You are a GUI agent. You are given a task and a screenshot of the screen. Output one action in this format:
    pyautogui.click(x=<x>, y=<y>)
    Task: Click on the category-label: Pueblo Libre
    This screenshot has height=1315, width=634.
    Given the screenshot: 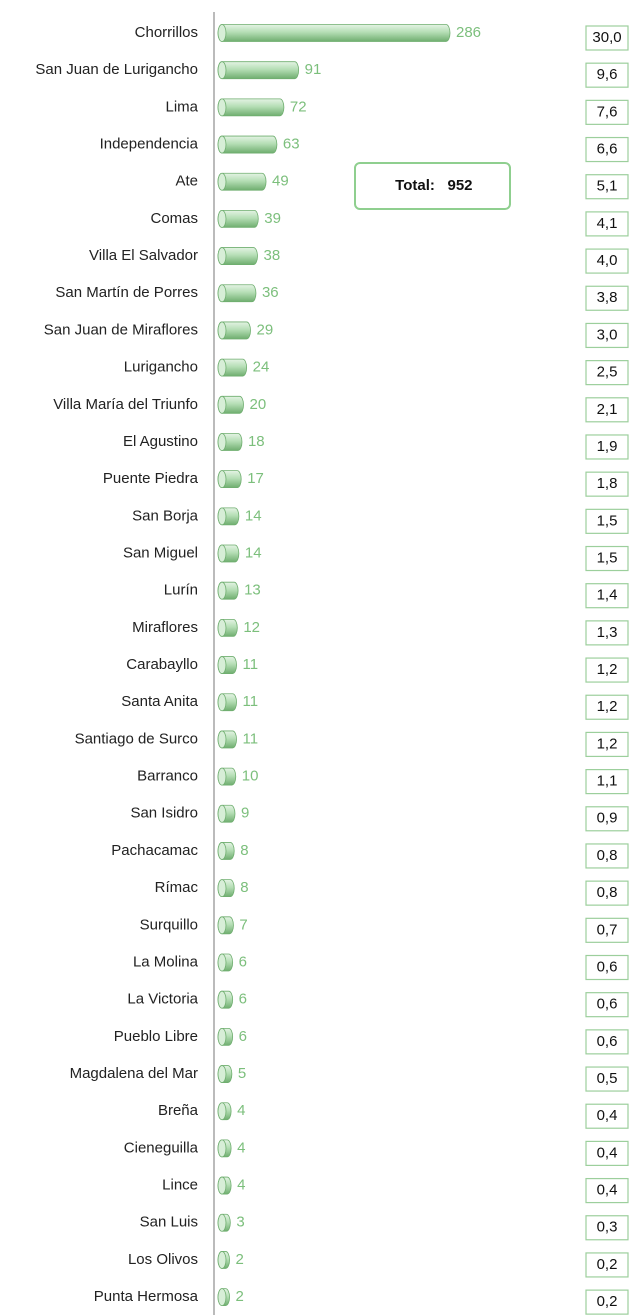 What is the action you would take?
    pyautogui.click(x=156, y=1036)
    